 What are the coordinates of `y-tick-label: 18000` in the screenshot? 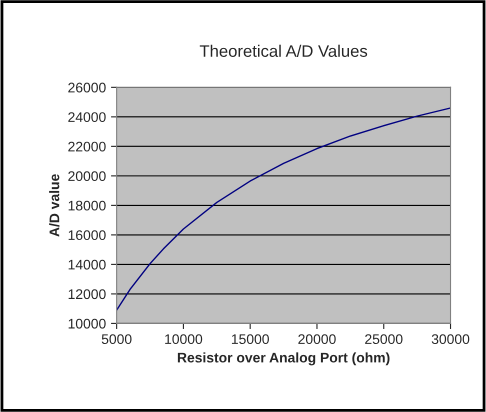 It's located at (87, 205).